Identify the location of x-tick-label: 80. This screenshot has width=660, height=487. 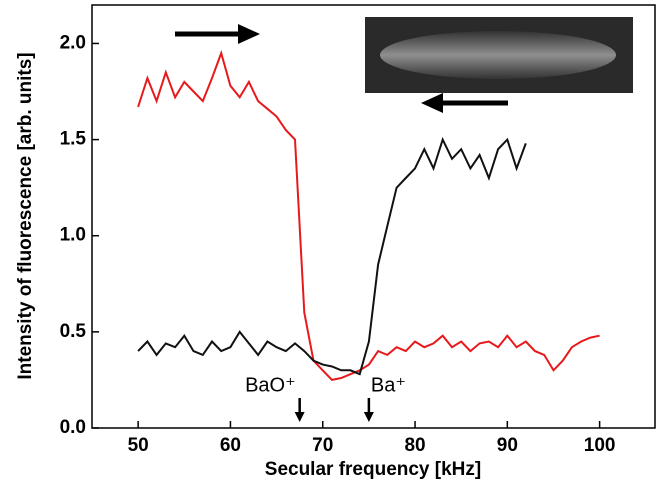
(414, 445).